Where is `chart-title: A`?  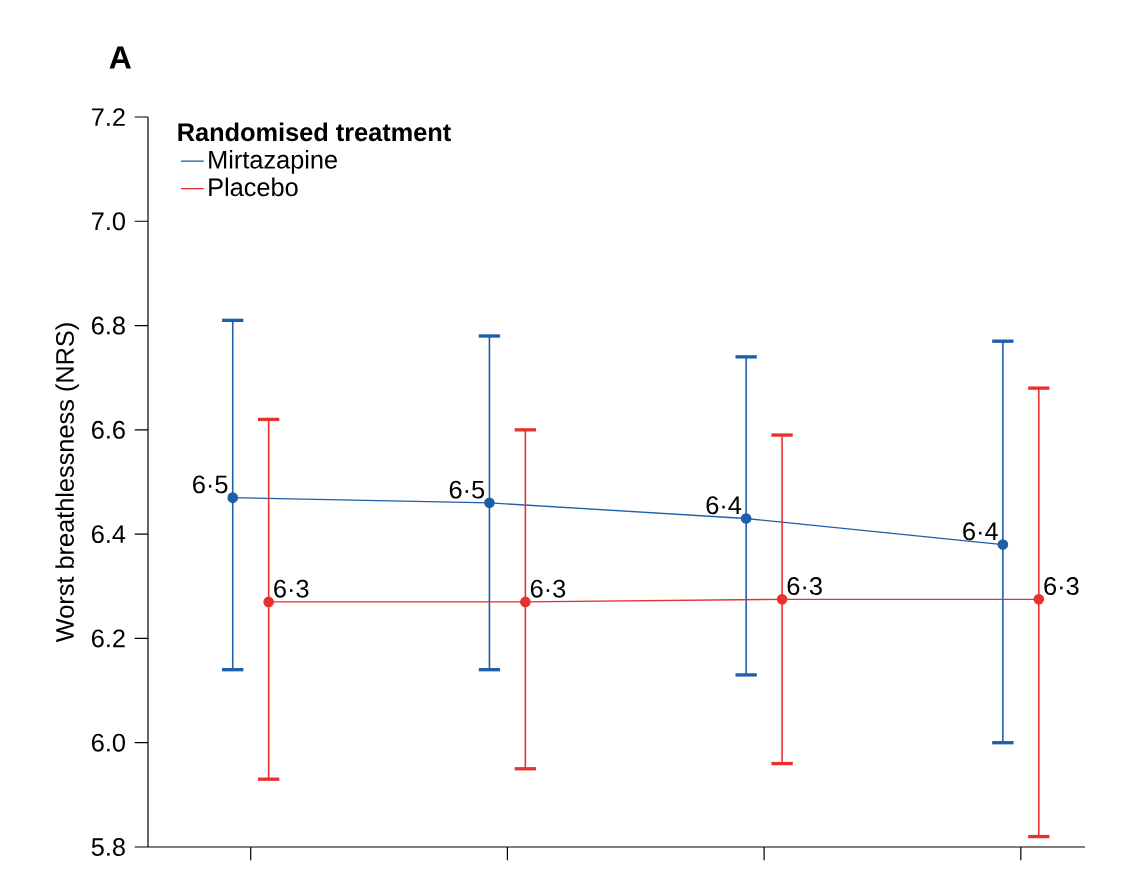
chart-title: A is located at coordinates (120, 57).